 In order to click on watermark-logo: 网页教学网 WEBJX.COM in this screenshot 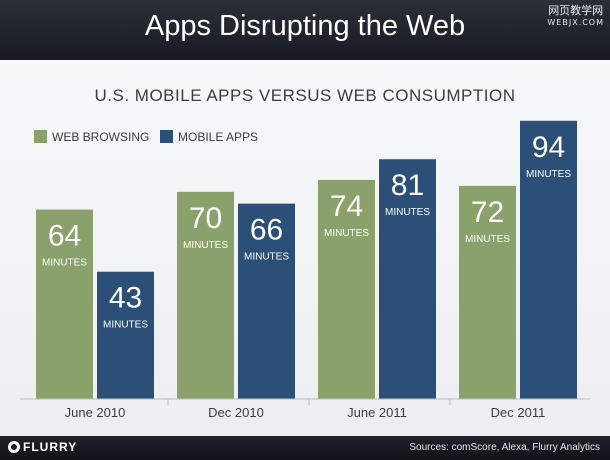, I will do `click(575, 16)`.